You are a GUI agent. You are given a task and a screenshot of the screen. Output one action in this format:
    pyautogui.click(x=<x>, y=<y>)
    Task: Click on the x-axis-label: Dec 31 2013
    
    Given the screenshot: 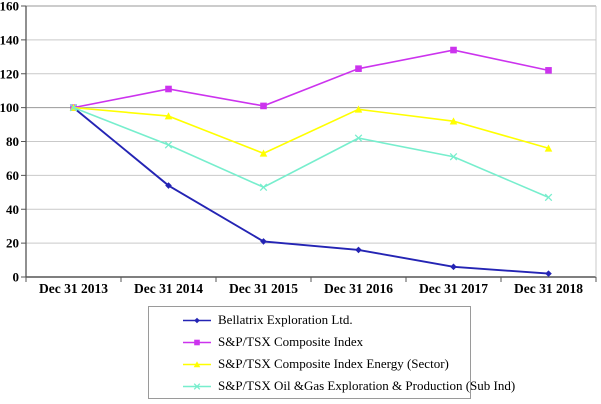 What is the action you would take?
    pyautogui.click(x=73, y=288)
    